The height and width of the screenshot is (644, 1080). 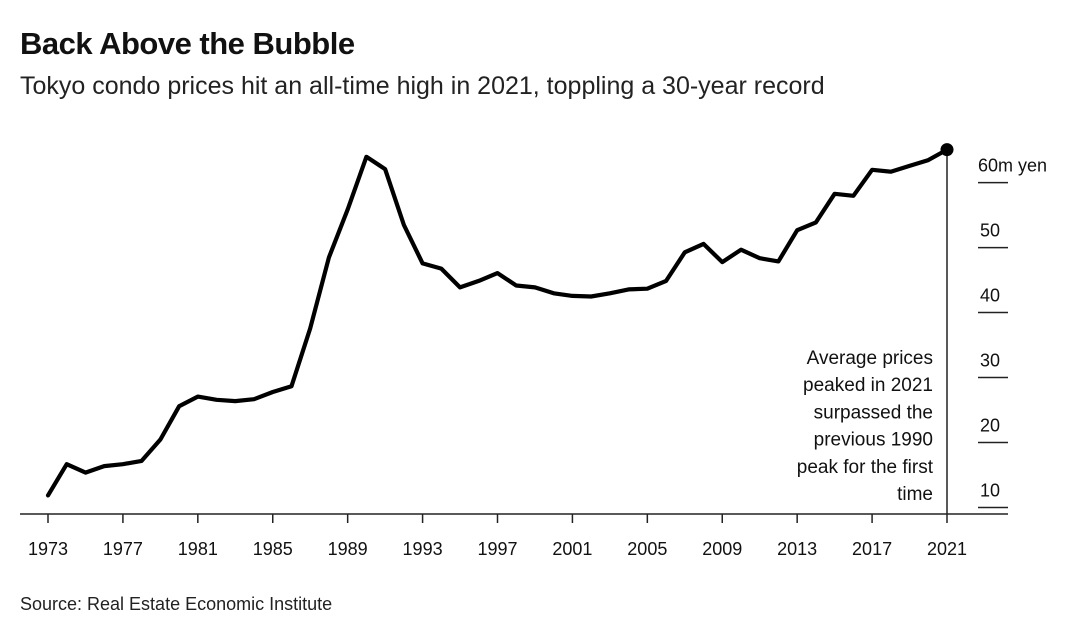 What do you see at coordinates (873, 440) in the screenshot?
I see `annotation-line: previous 1990` at bounding box center [873, 440].